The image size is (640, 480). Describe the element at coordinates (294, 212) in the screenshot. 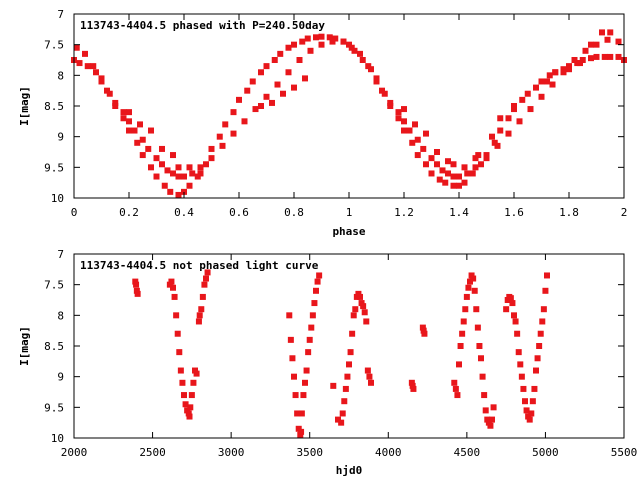

I see `phased-x-tick-label: 0.8` at that location.